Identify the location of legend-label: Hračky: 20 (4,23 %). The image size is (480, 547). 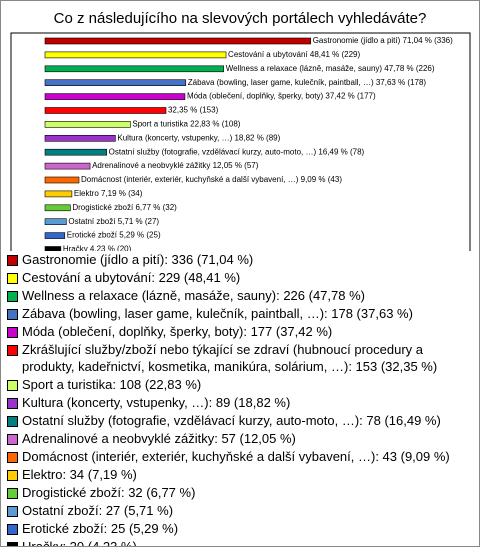
(79, 542).